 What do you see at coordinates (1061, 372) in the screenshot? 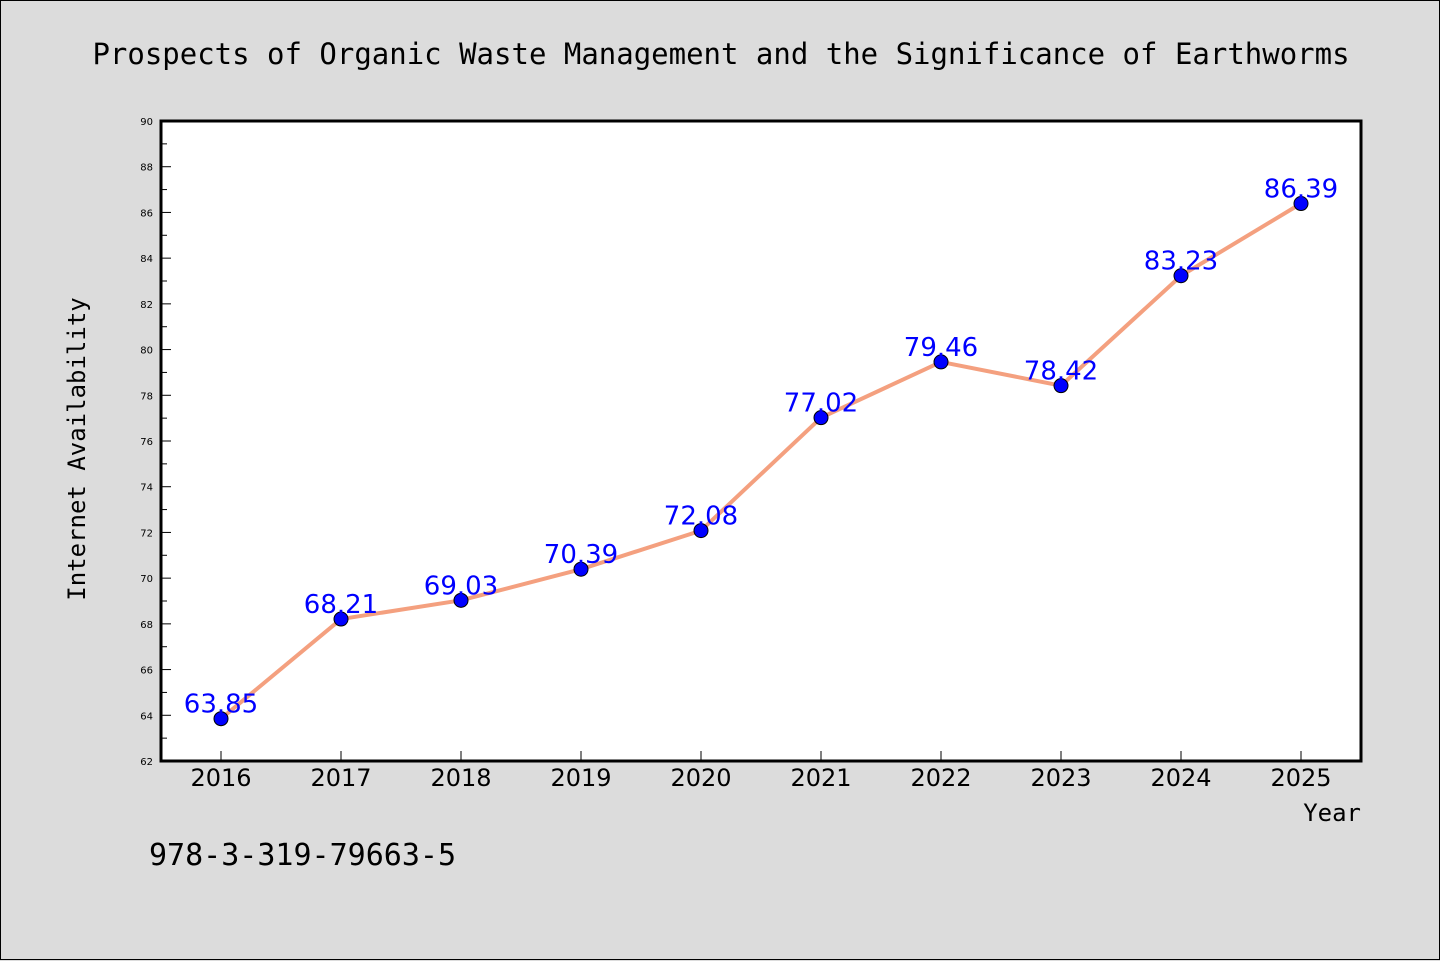
I see `data-label: 78.42` at bounding box center [1061, 372].